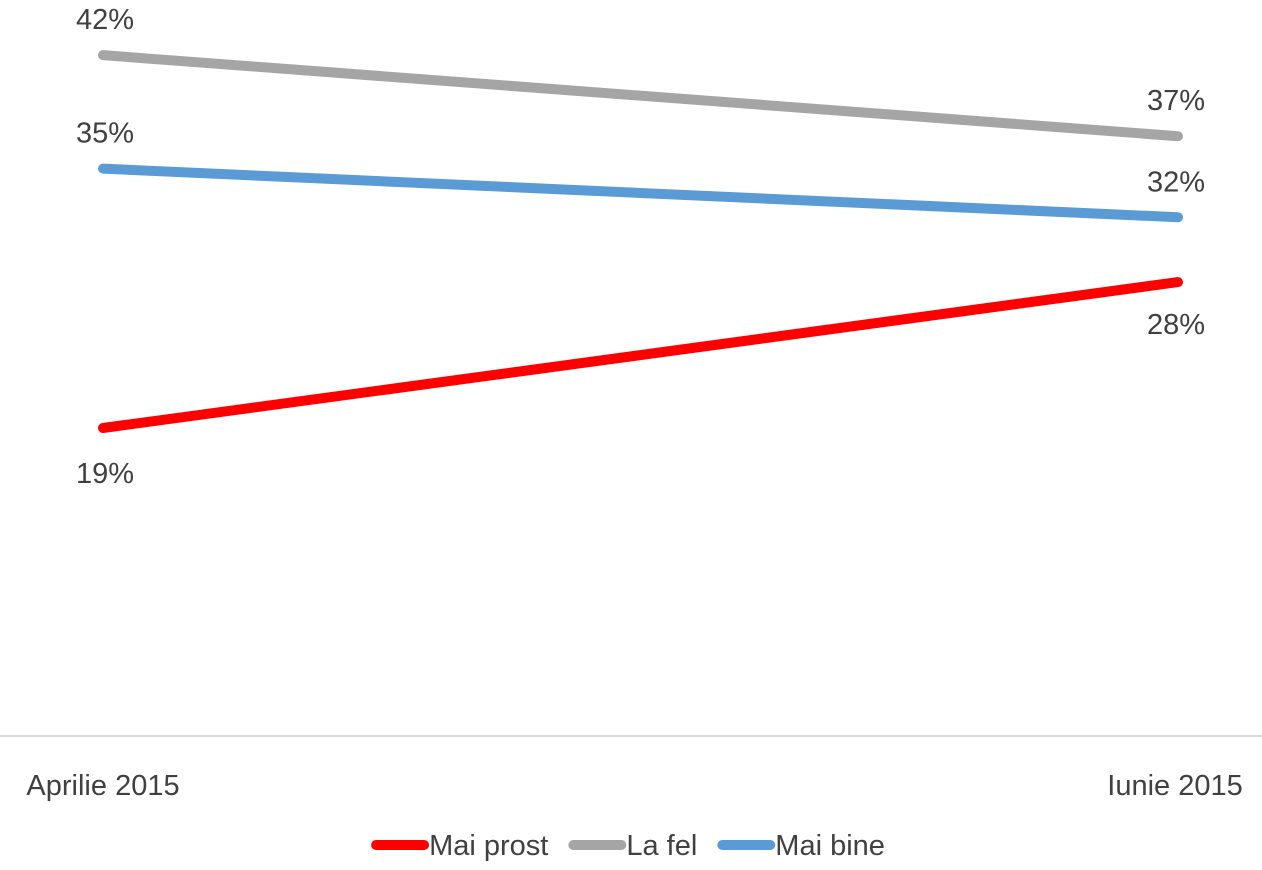 The width and height of the screenshot is (1262, 870). Describe the element at coordinates (1176, 182) in the screenshot. I see `data-label: 32%` at that location.